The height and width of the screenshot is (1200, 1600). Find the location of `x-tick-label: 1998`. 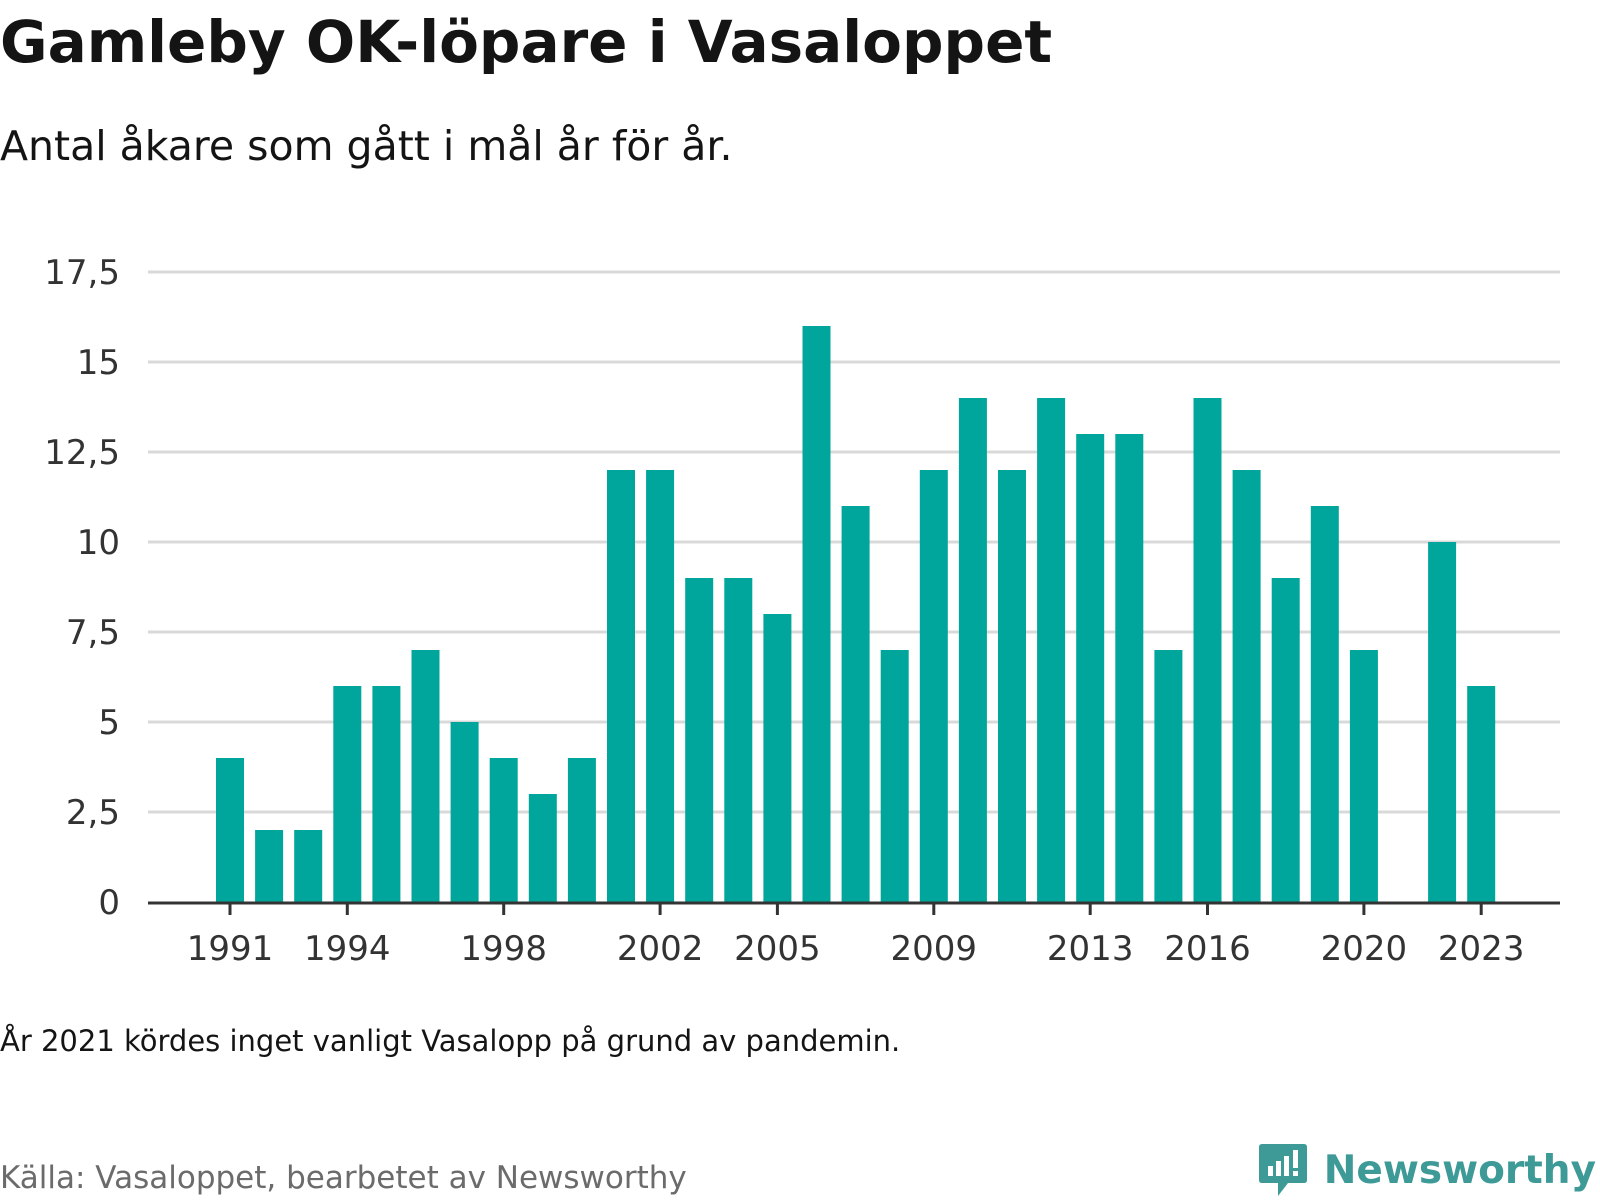

x-tick-label: 1998 is located at coordinates (503, 949).